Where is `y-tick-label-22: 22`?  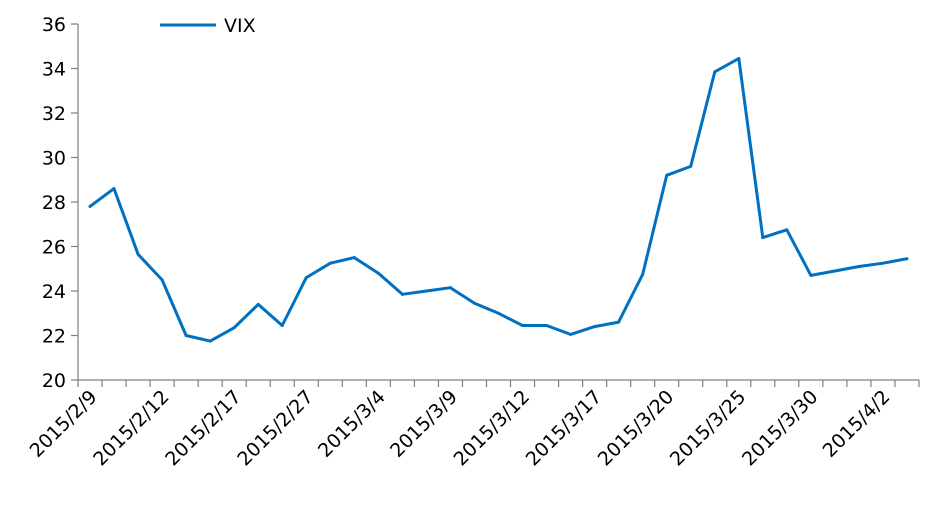
y-tick-label-22: 22 is located at coordinates (54, 337).